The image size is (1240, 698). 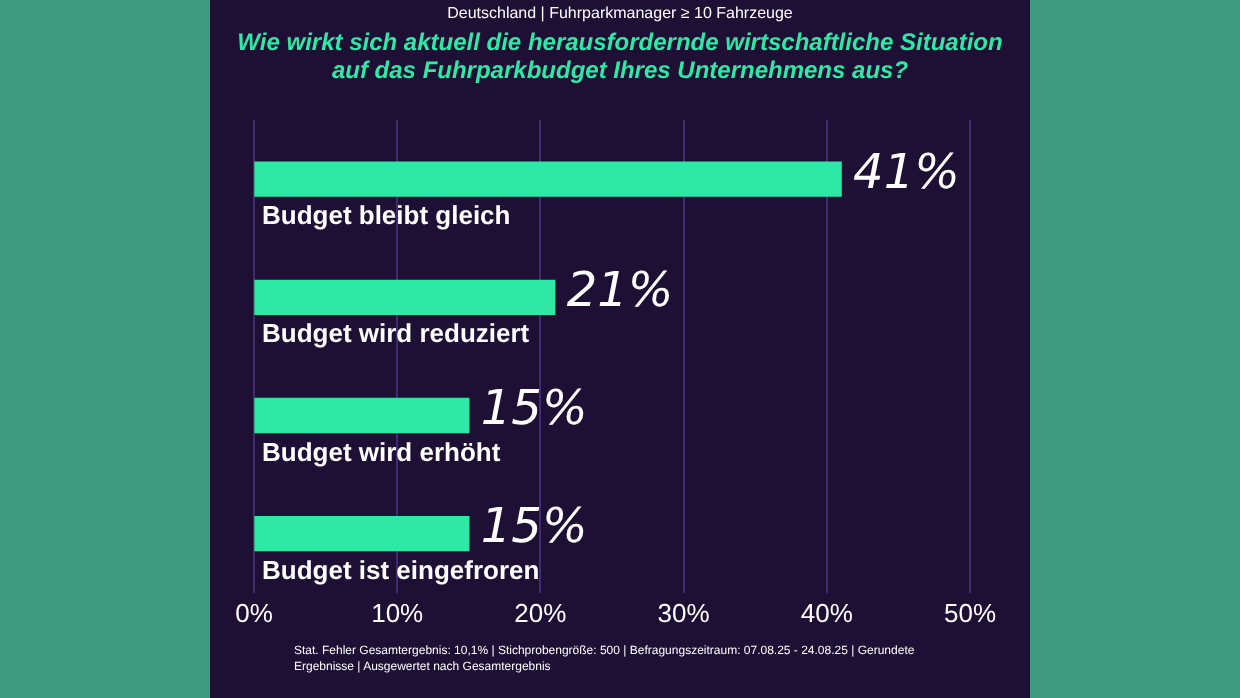 What do you see at coordinates (386, 215) in the screenshot?
I see `y-tick-label: Budget bleibt gleich` at bounding box center [386, 215].